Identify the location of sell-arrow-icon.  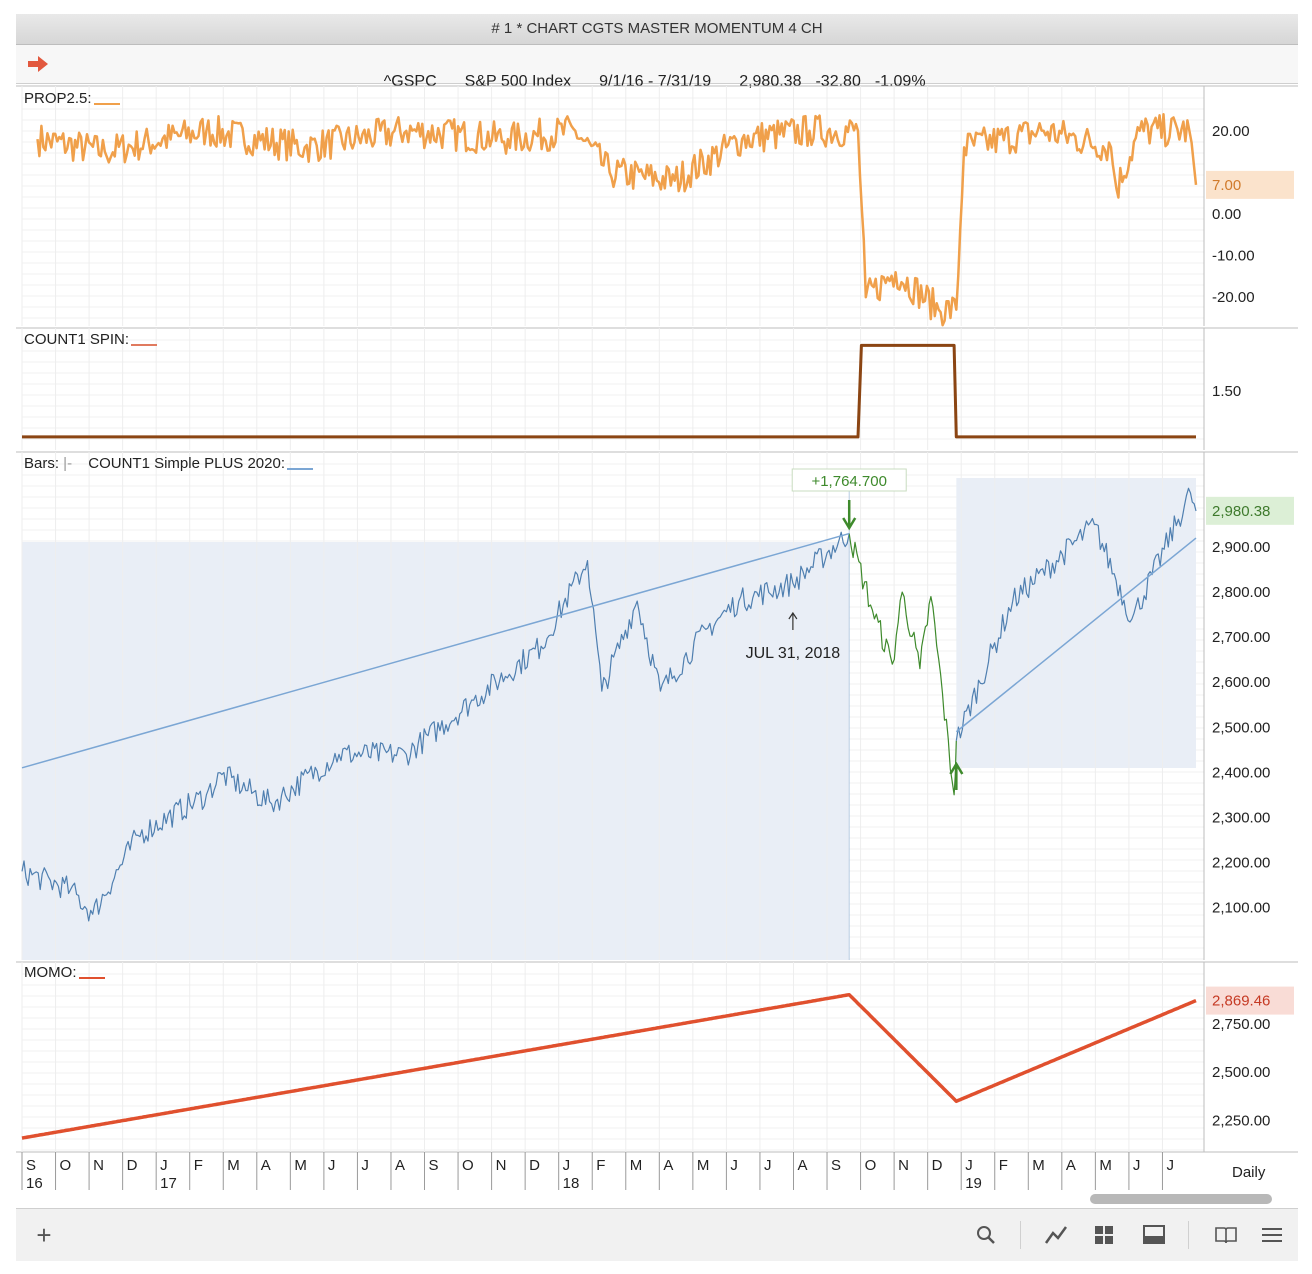
(849, 515).